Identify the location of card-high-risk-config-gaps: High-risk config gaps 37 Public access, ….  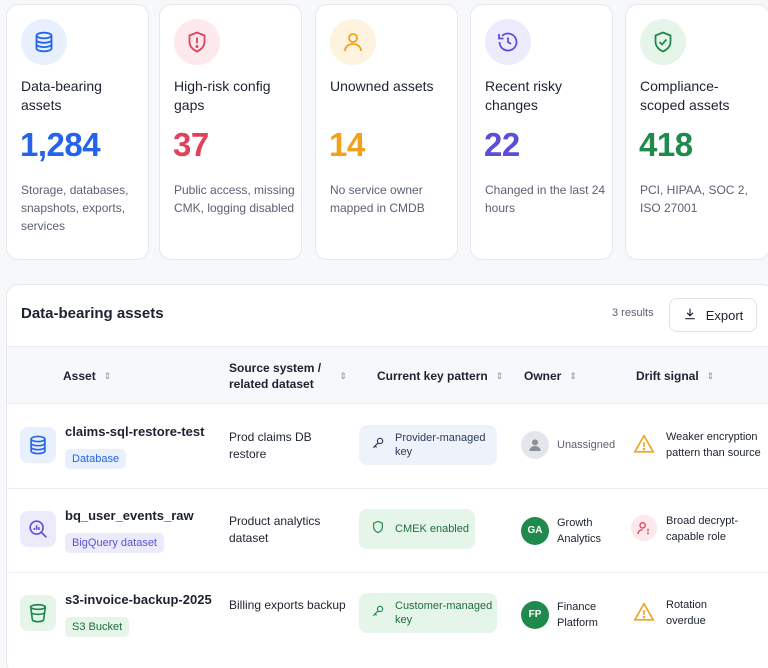
(230, 132).